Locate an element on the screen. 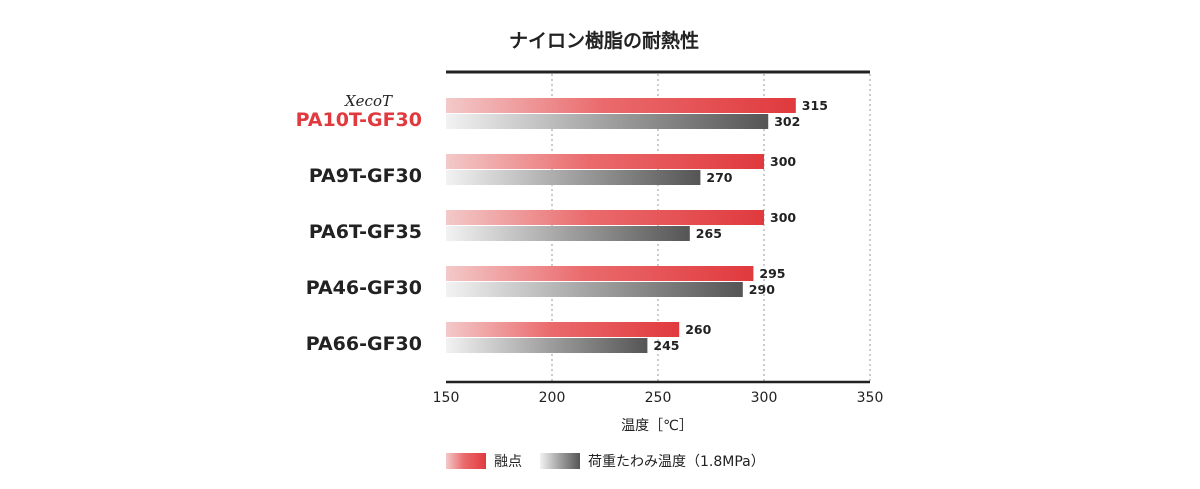  category-label: PA10T-GF30 is located at coordinates (359, 120).